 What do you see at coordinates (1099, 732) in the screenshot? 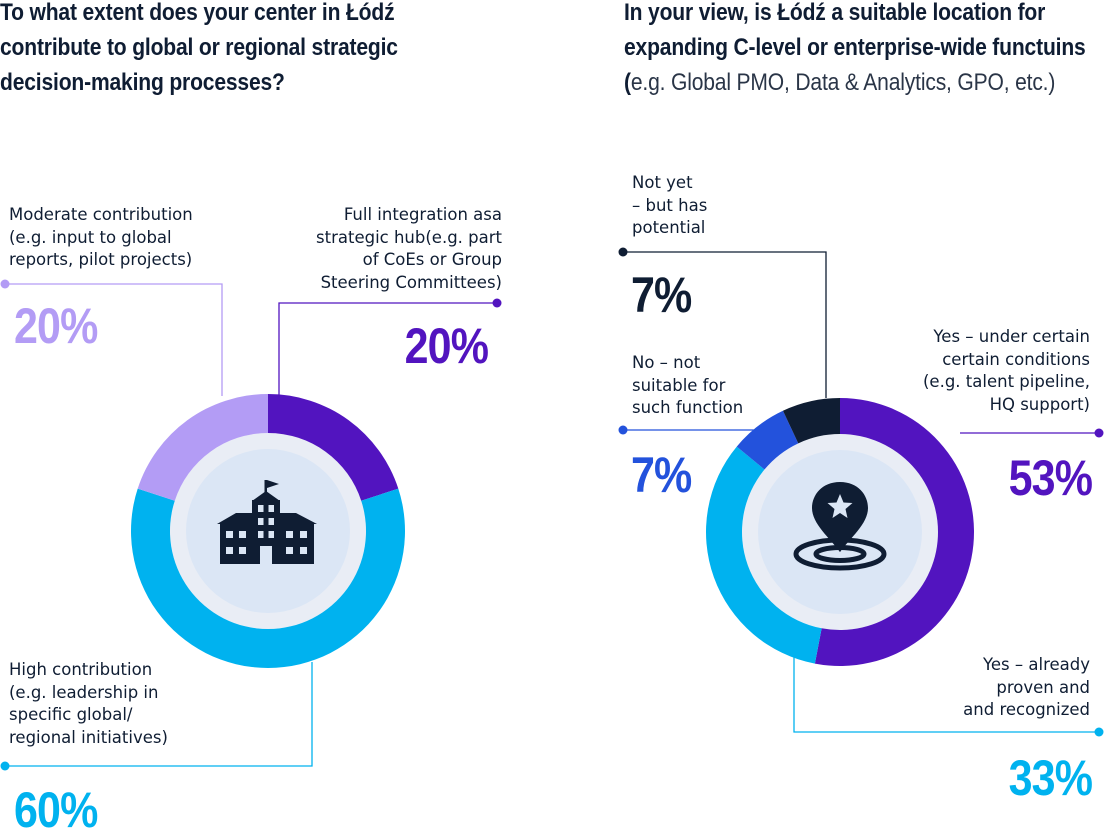
I see `leader-dot-yes-proven` at bounding box center [1099, 732].